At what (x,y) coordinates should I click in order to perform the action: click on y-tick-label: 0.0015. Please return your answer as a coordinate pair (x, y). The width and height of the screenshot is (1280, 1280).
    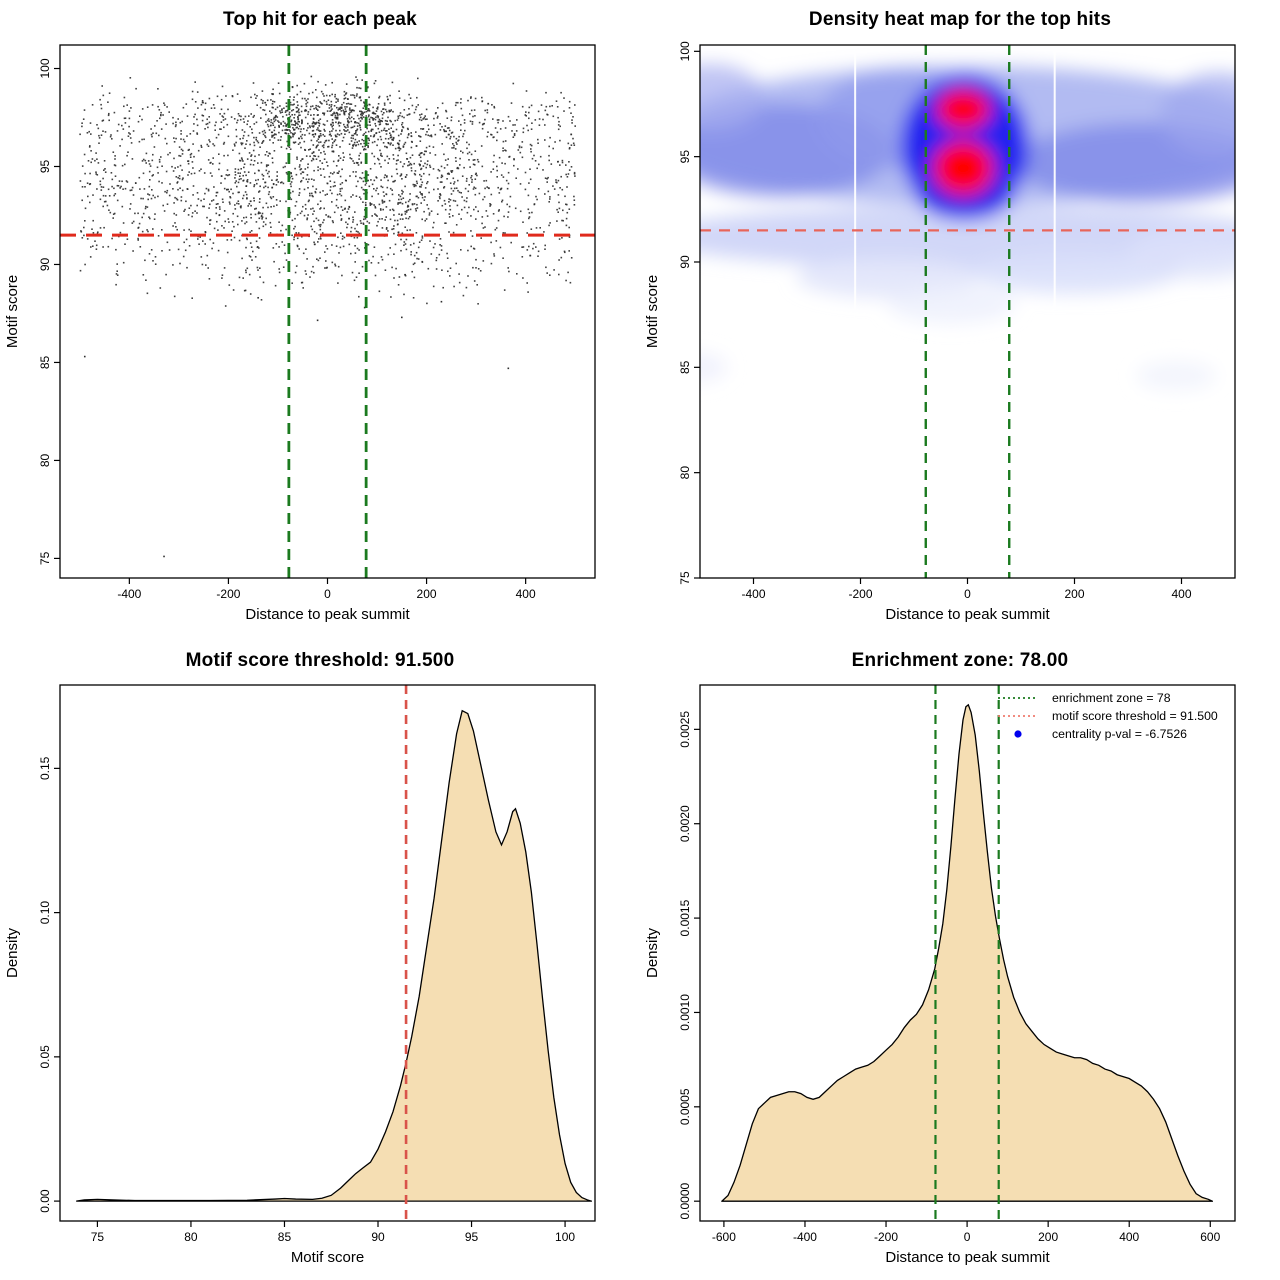
    Looking at the image, I should click on (685, 917).